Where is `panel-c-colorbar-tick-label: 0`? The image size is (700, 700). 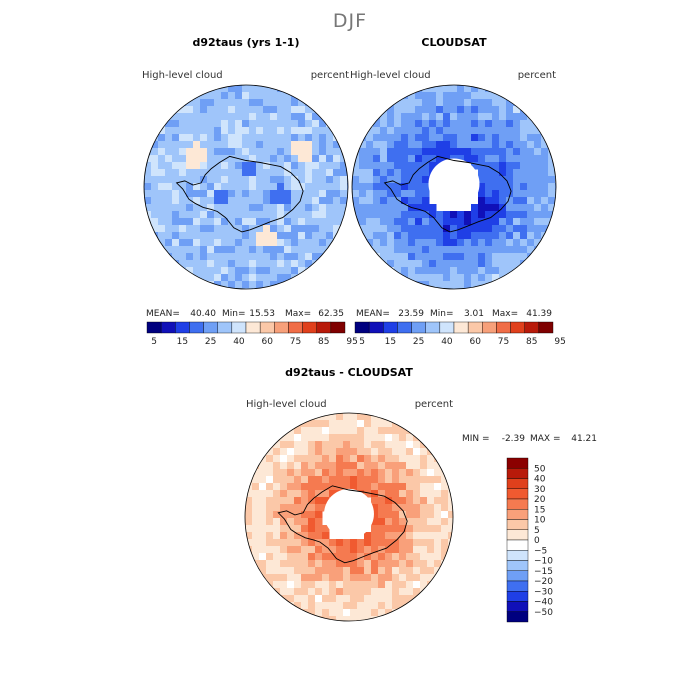 panel-c-colorbar-tick-label: 0 is located at coordinates (537, 541).